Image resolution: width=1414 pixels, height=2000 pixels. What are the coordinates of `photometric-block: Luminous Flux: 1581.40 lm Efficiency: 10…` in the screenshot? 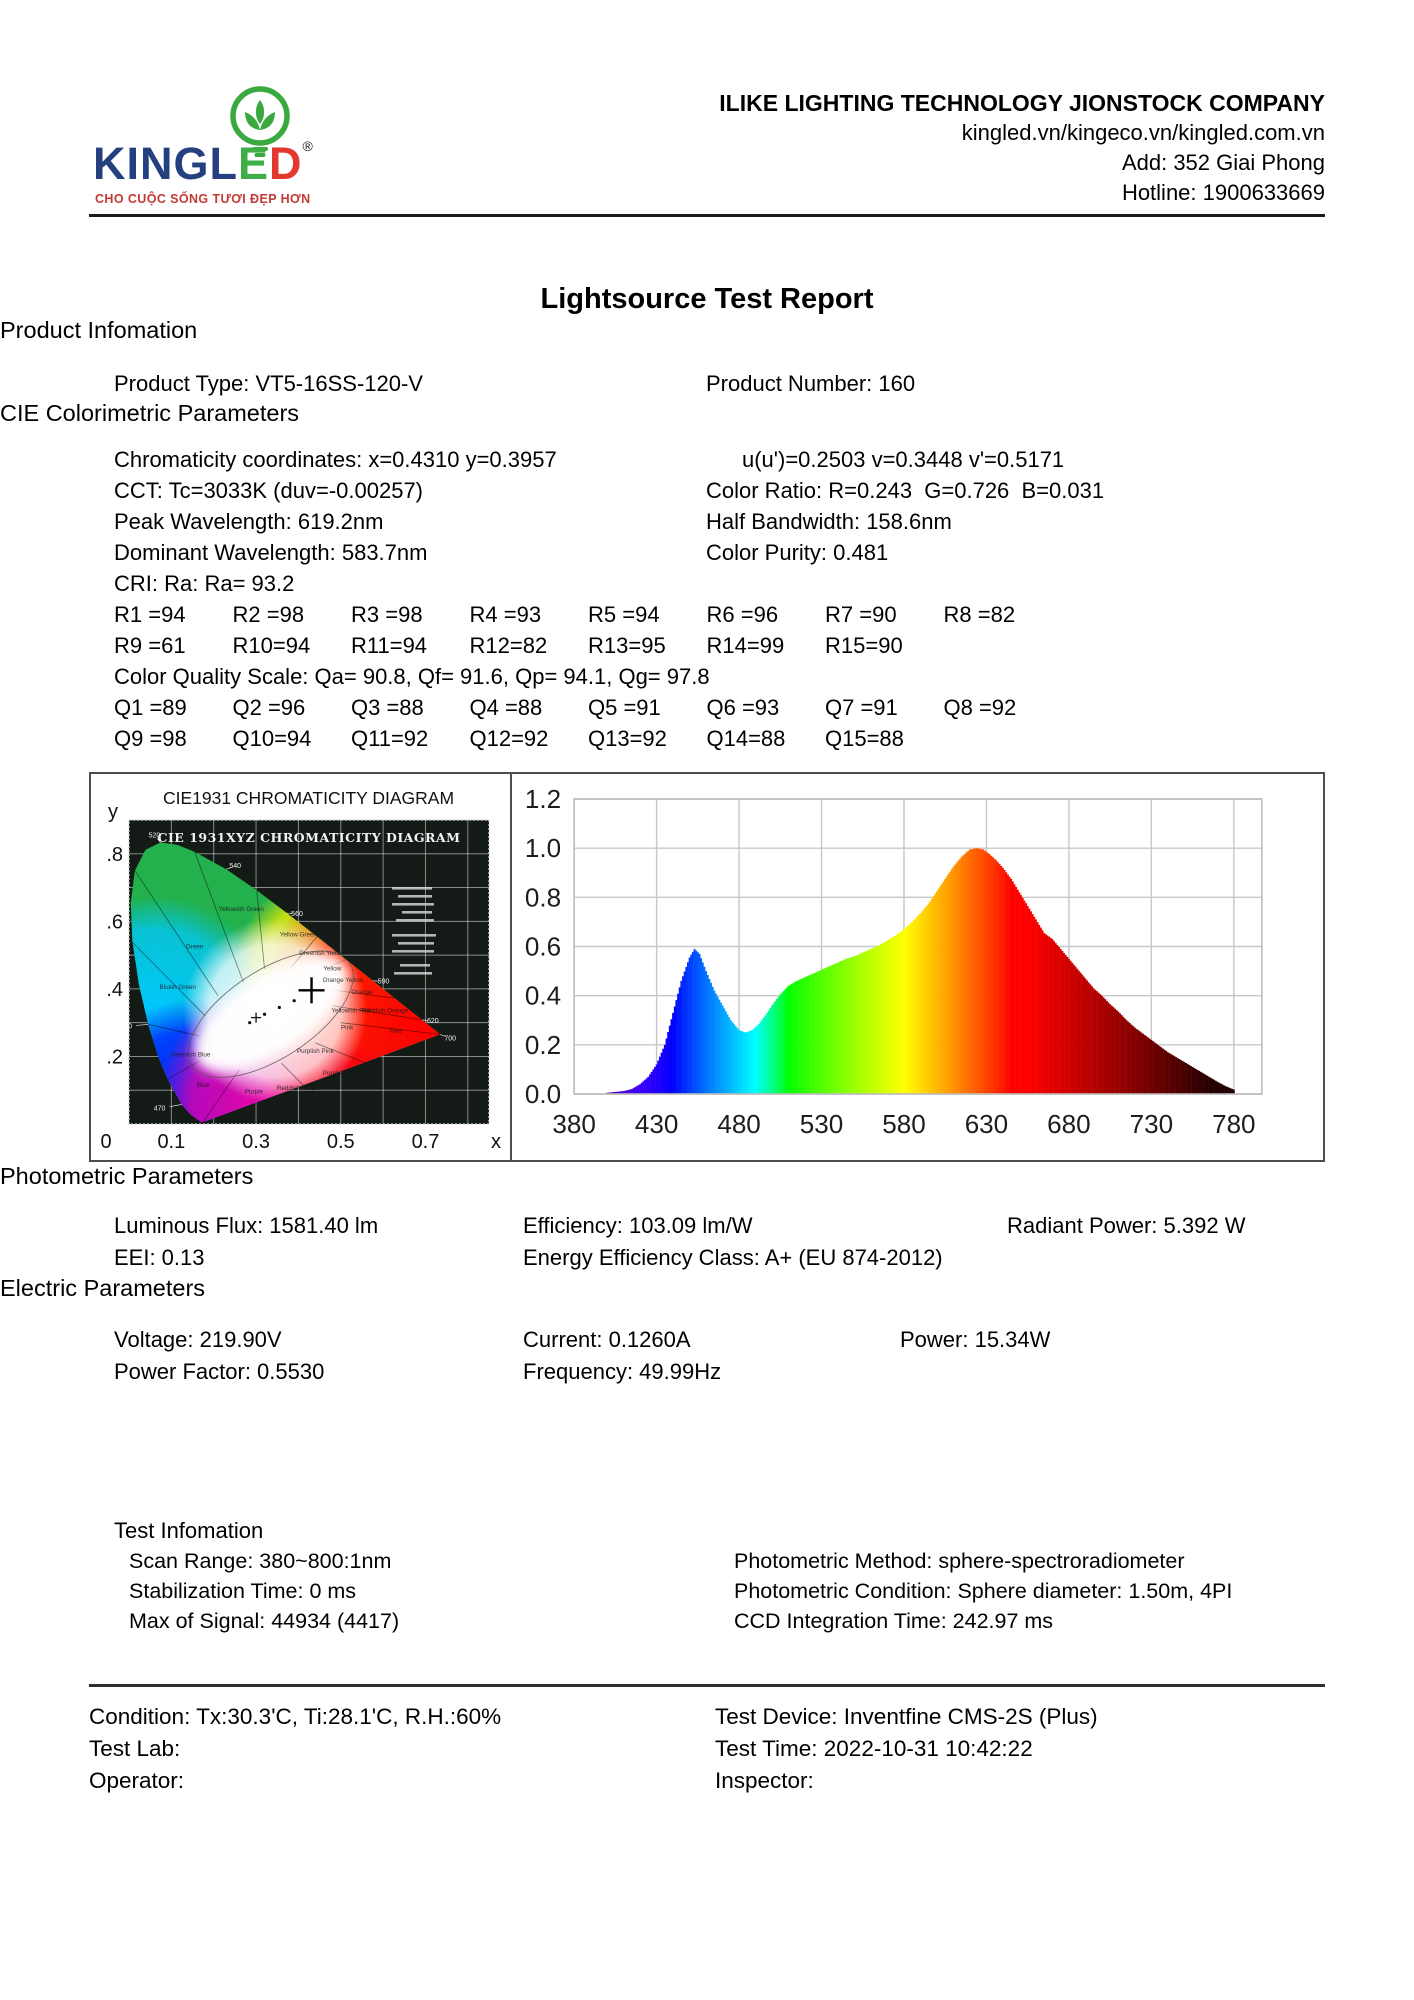 It's located at (707, 1242).